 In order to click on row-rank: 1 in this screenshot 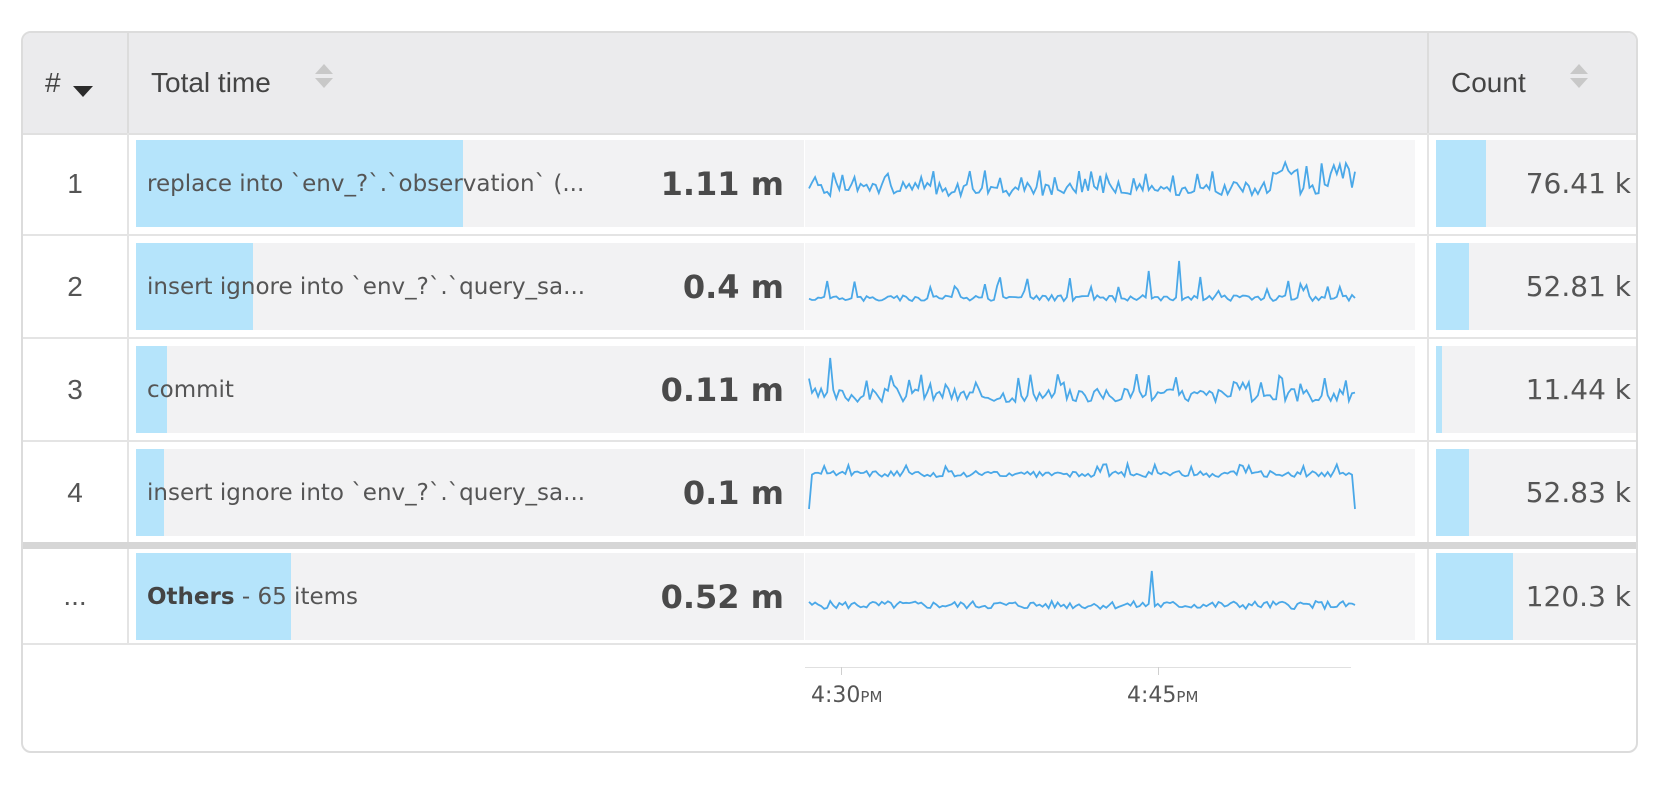, I will do `click(76, 183)`.